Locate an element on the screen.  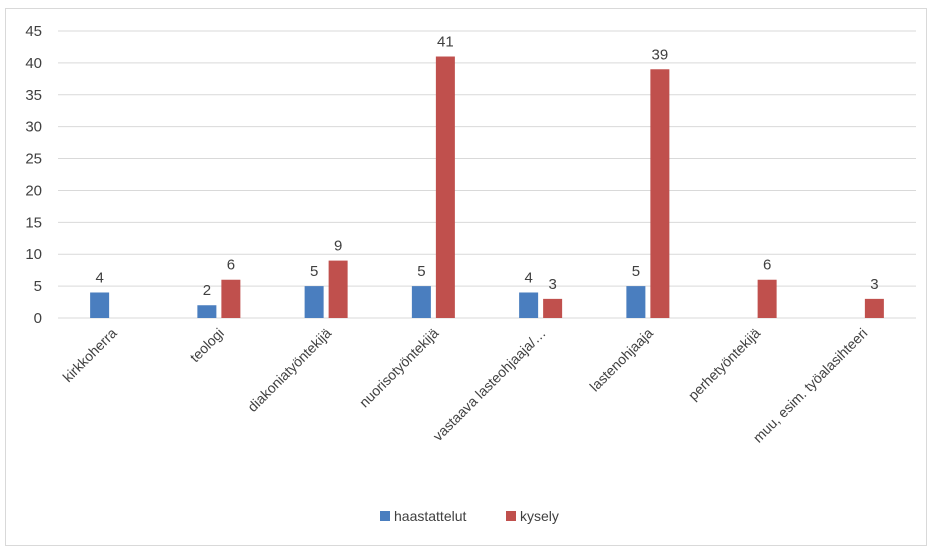
y-tick-label: 5 is located at coordinates (38, 286).